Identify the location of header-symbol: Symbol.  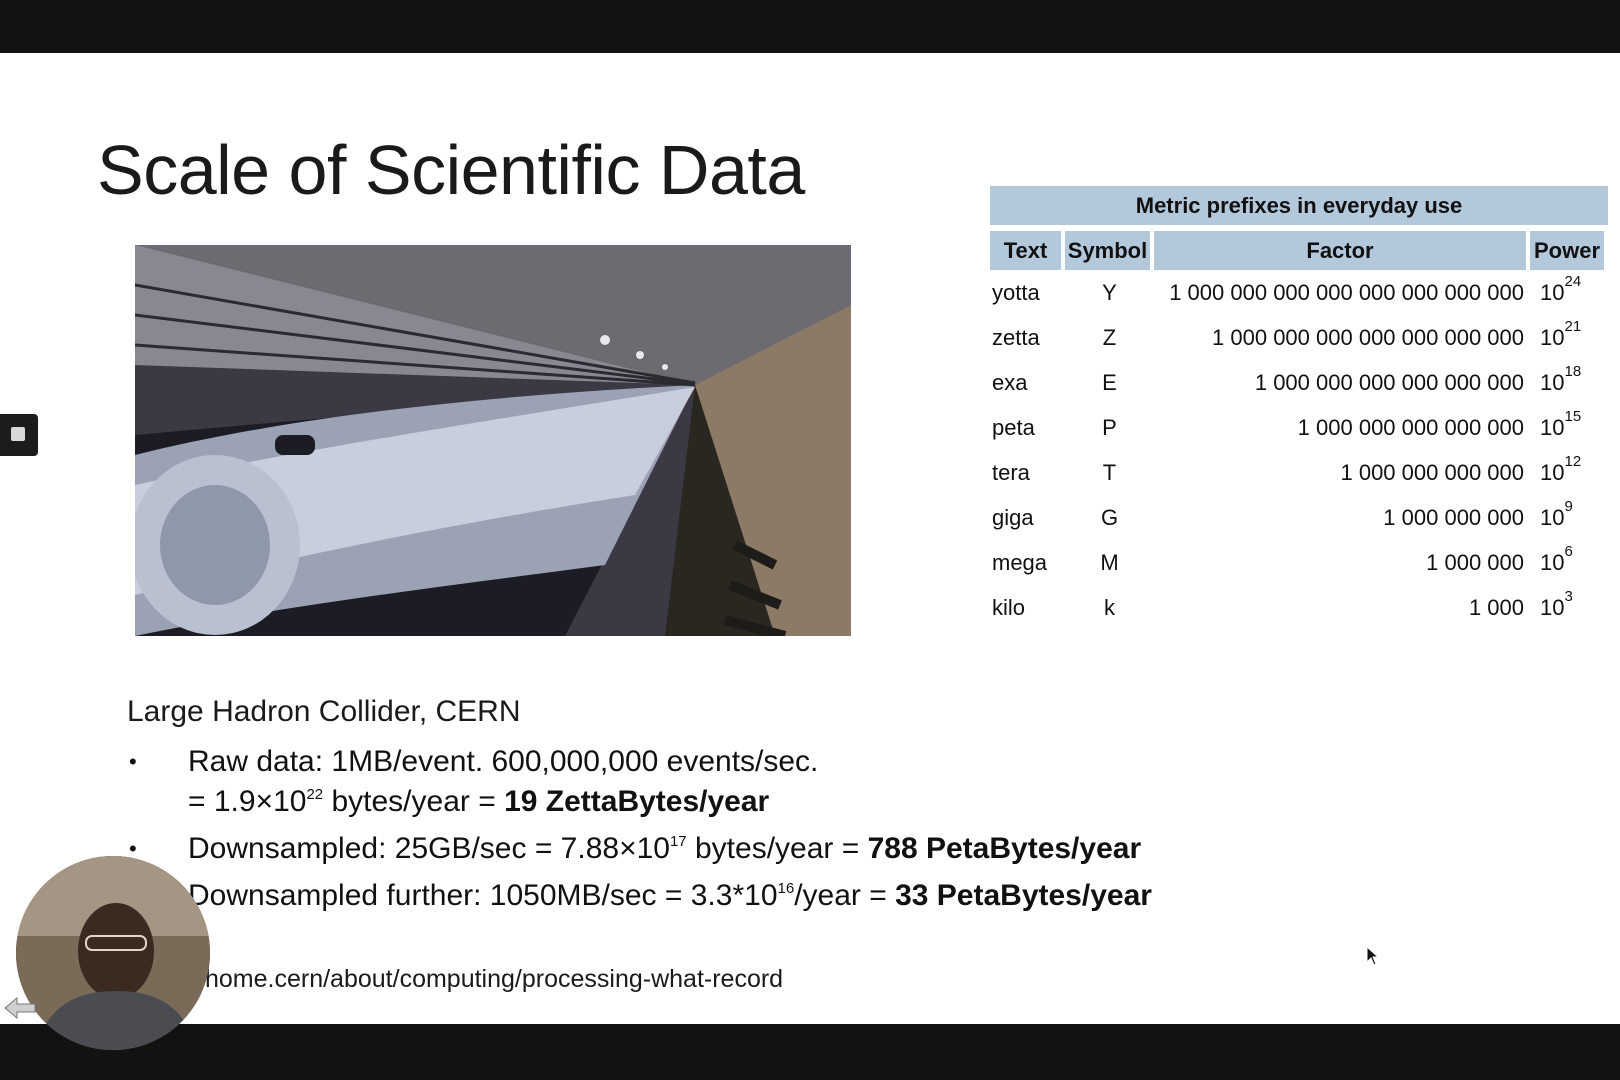
(1107, 250).